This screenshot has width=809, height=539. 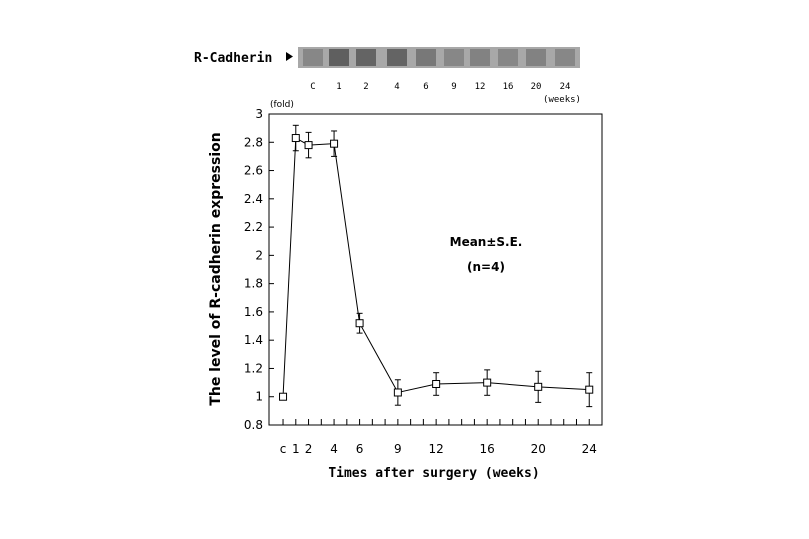 I want to click on y-tick-label: 1.4, so click(x=253, y=340).